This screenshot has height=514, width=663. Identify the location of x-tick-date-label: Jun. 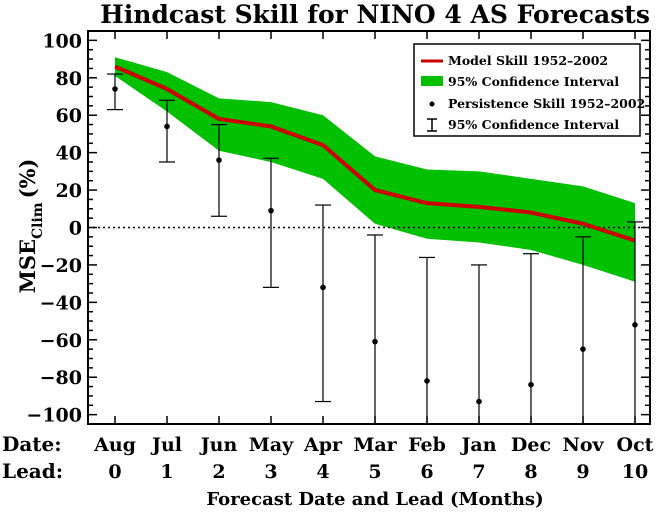
(218, 445).